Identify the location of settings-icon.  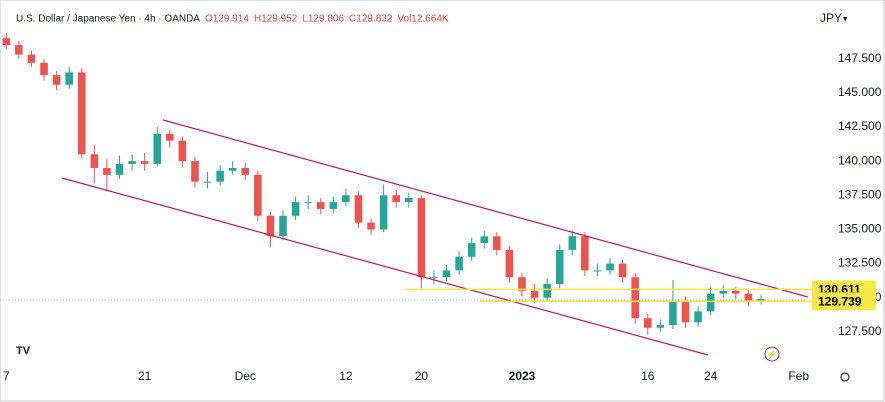
(845, 377).